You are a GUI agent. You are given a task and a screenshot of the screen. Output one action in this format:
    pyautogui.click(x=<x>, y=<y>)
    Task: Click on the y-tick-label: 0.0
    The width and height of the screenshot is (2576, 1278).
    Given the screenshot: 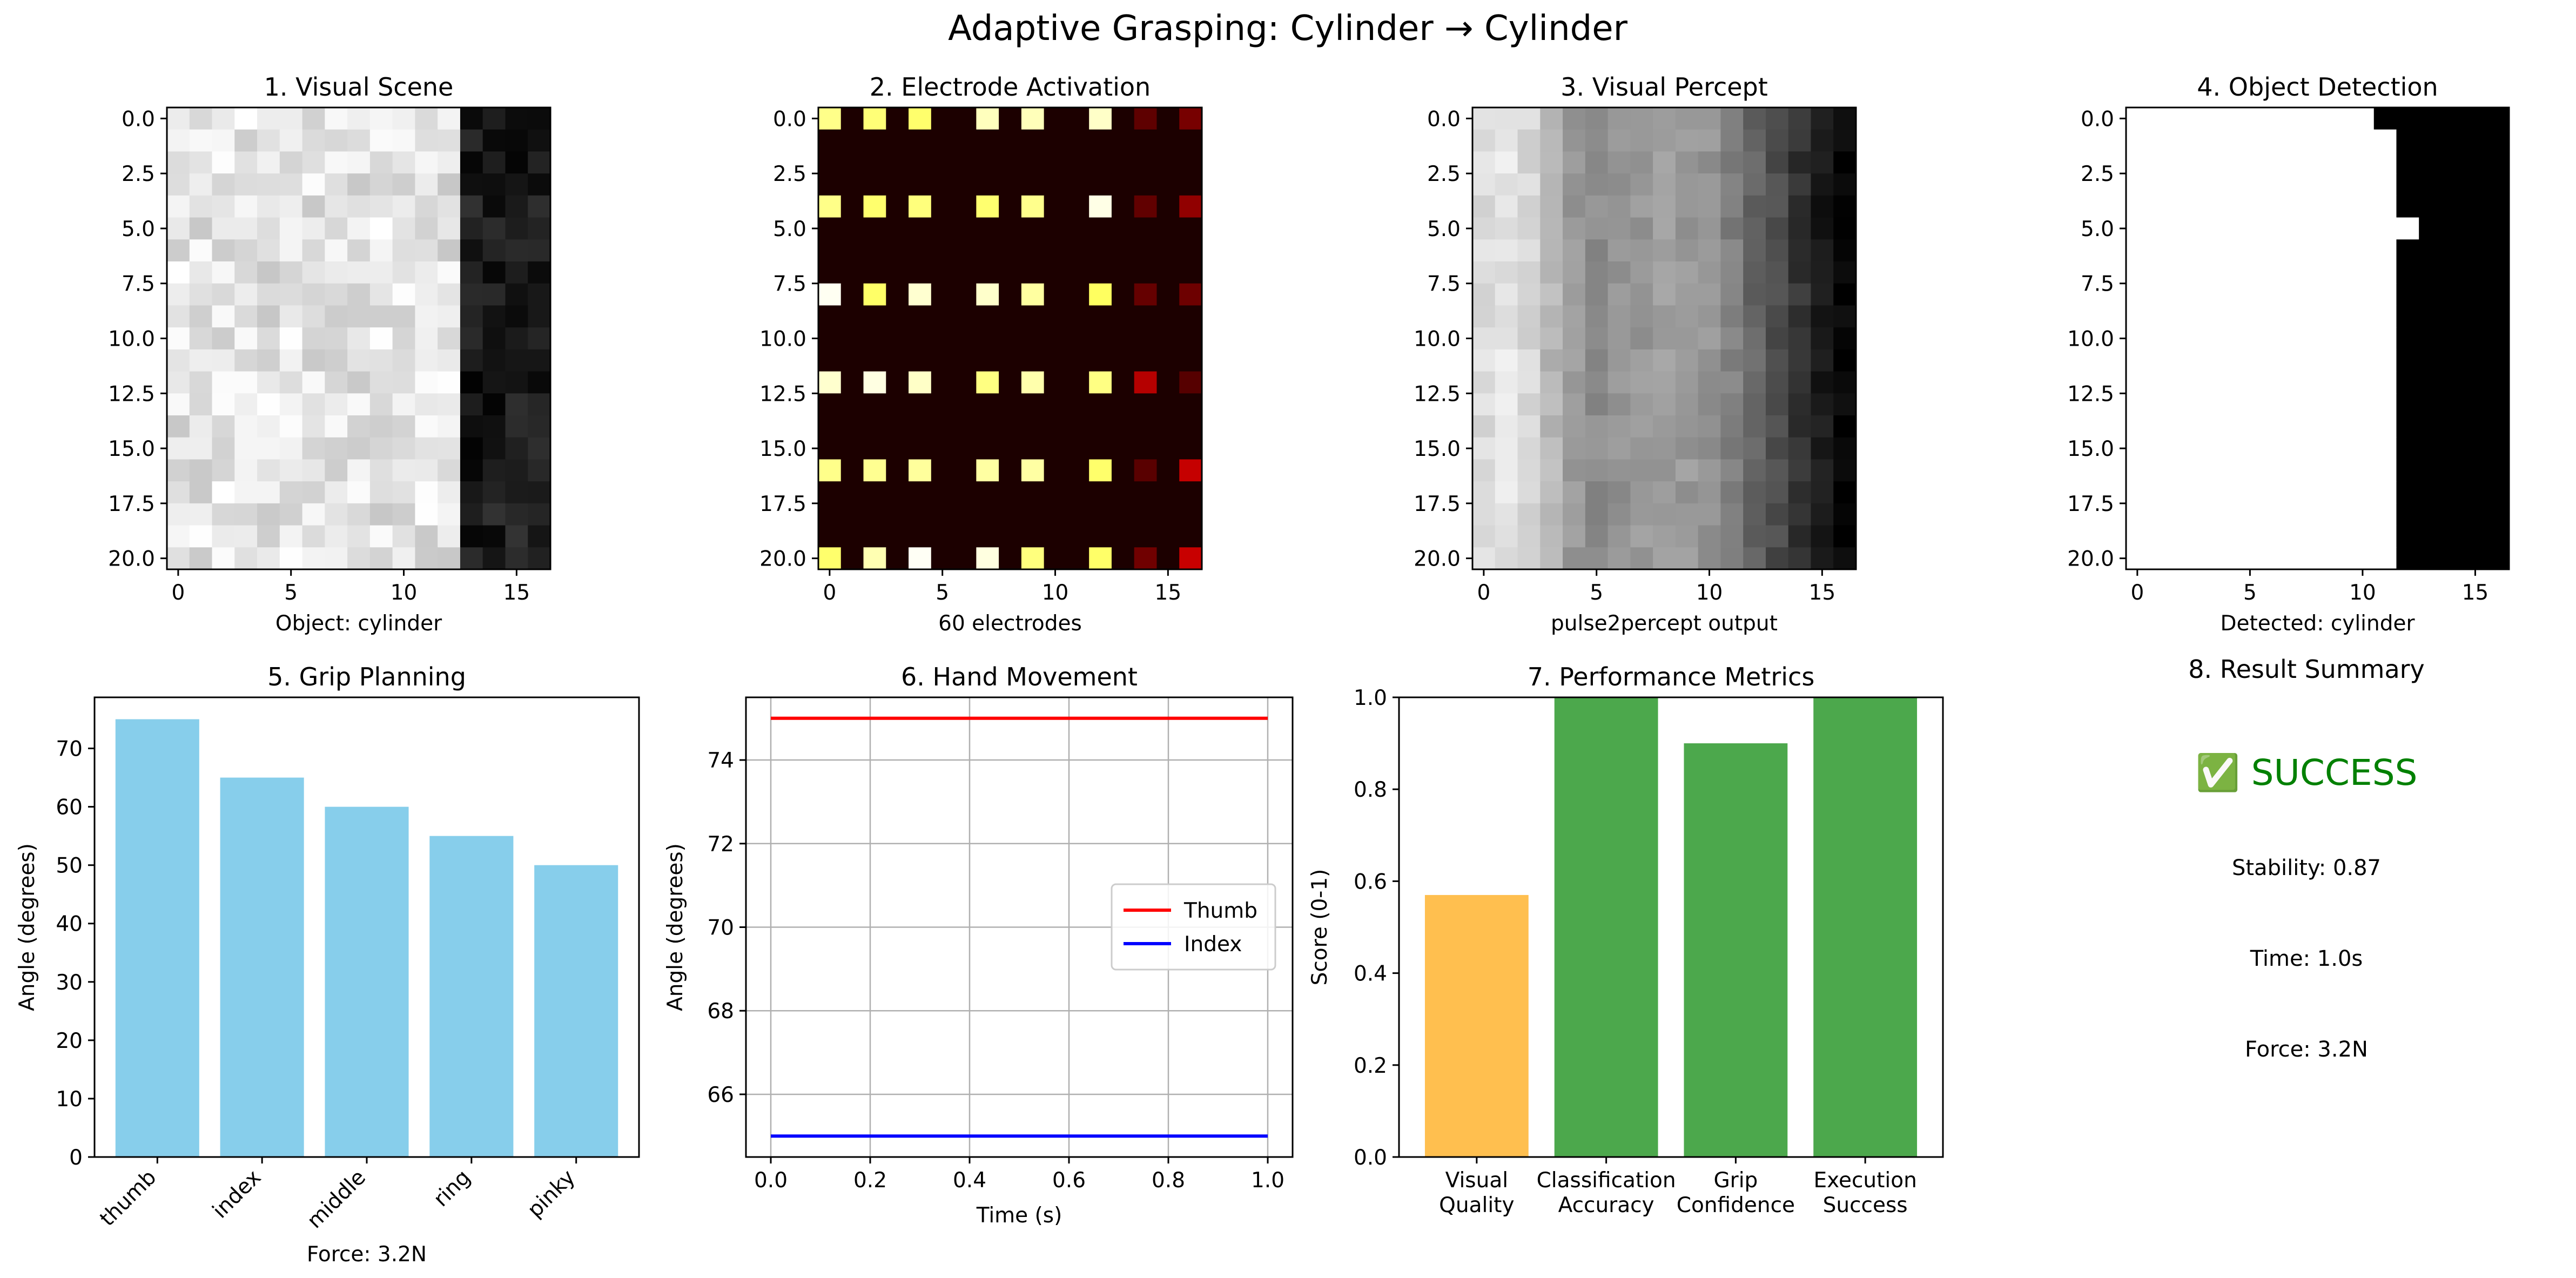 What is the action you would take?
    pyautogui.click(x=789, y=119)
    